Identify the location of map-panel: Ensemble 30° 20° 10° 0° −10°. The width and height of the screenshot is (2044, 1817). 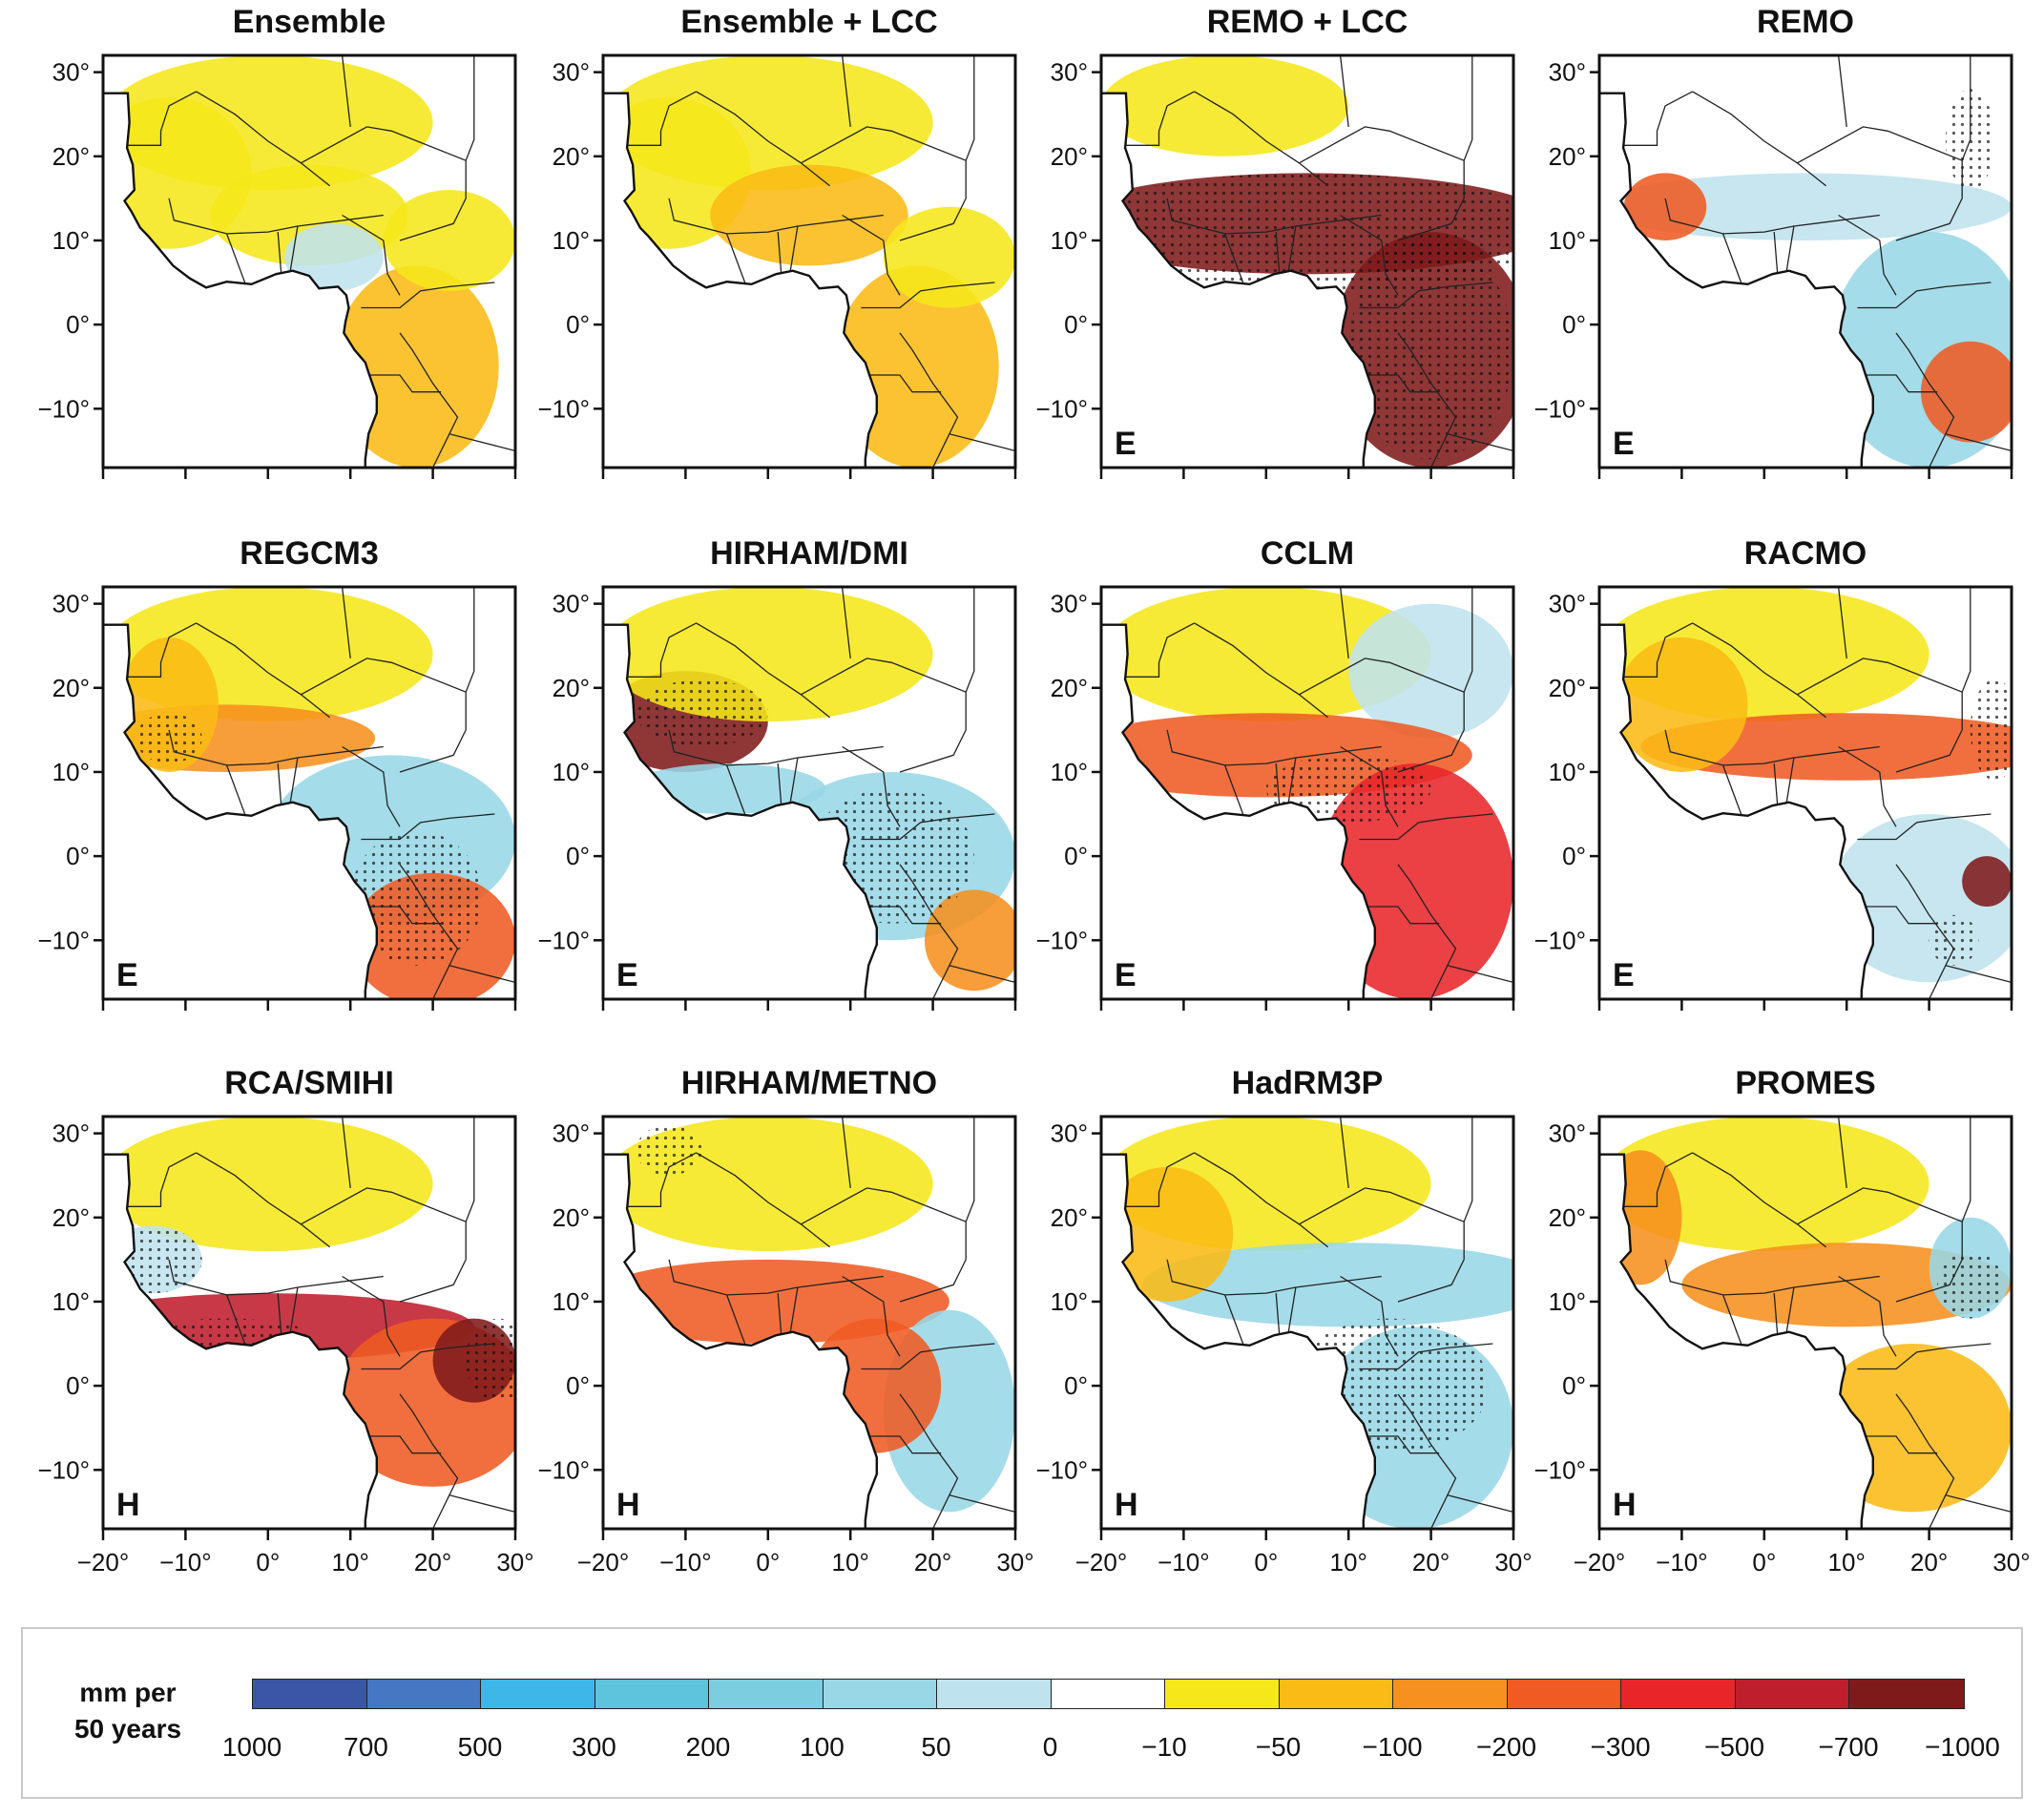
(277, 241).